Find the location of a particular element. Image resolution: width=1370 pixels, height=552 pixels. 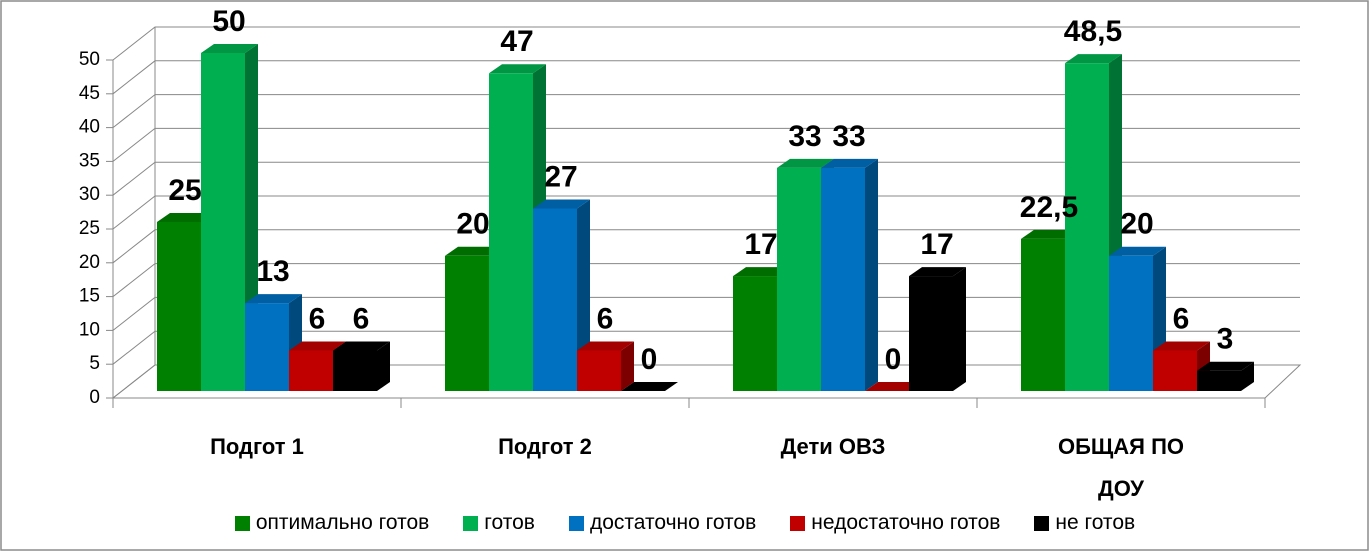

legend-item: не готов is located at coordinates (1084, 523).